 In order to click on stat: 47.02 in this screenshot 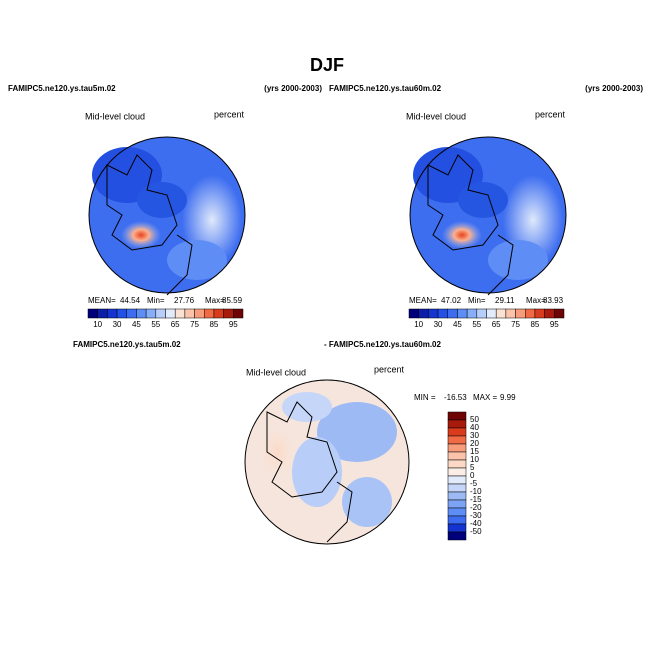, I will do `click(451, 300)`.